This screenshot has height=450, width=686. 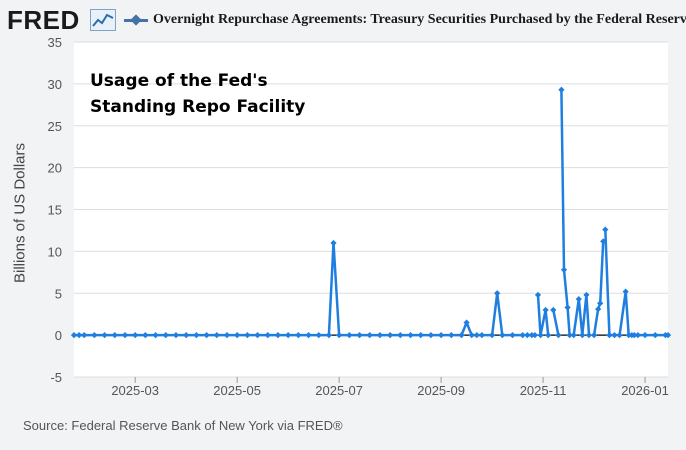 What do you see at coordinates (55, 84) in the screenshot?
I see `y-tick-label: 30` at bounding box center [55, 84].